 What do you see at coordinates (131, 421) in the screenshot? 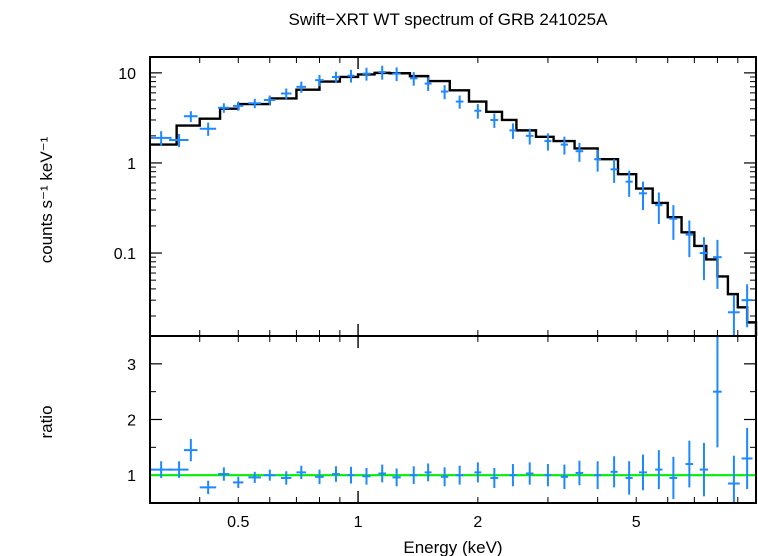
I see `bottom-y-tick-label: 2` at bounding box center [131, 421].